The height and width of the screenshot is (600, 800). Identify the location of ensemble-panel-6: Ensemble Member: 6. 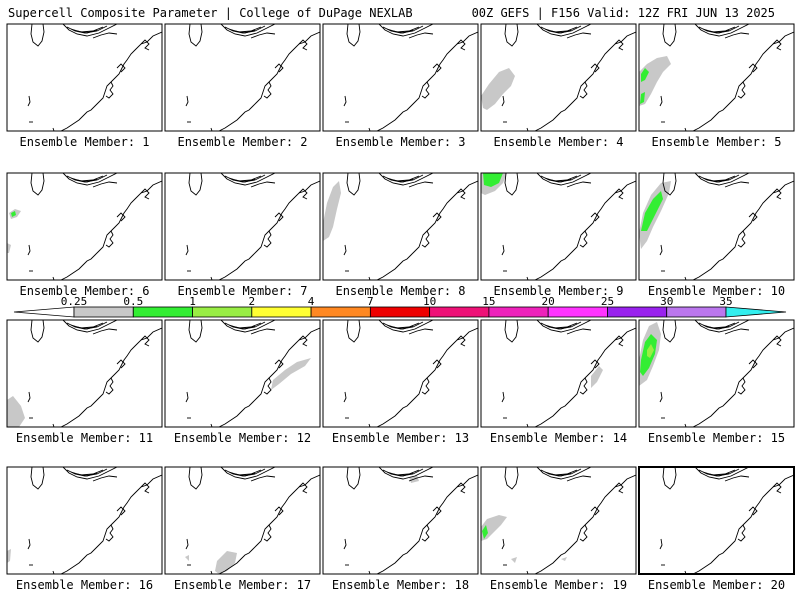
(84, 235).